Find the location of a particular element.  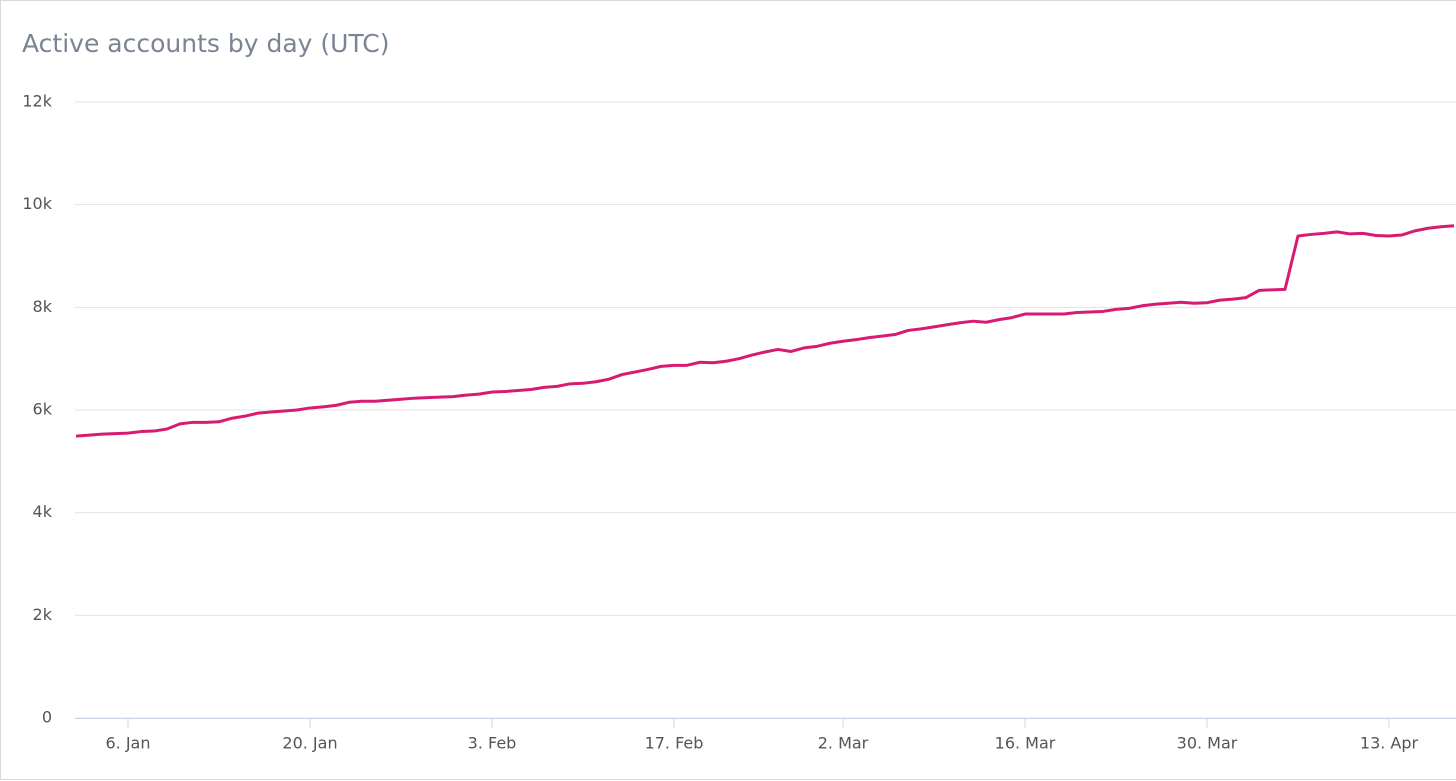

x-tick-label: 13. Apr is located at coordinates (1389, 743).